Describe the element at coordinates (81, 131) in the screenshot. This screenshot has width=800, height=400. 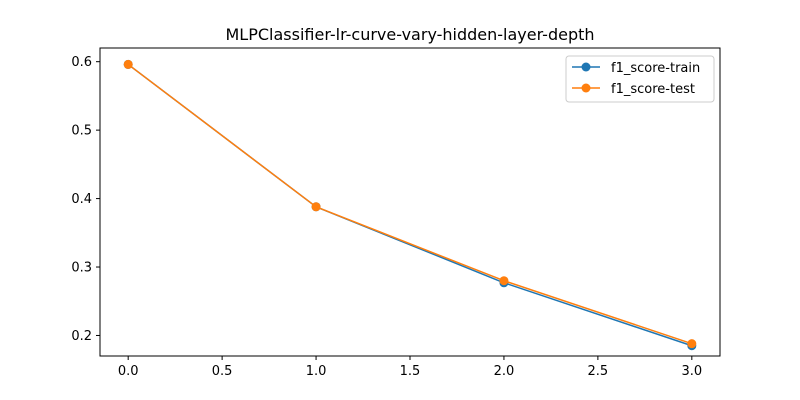
I see `y-tick-label: 0.5` at that location.